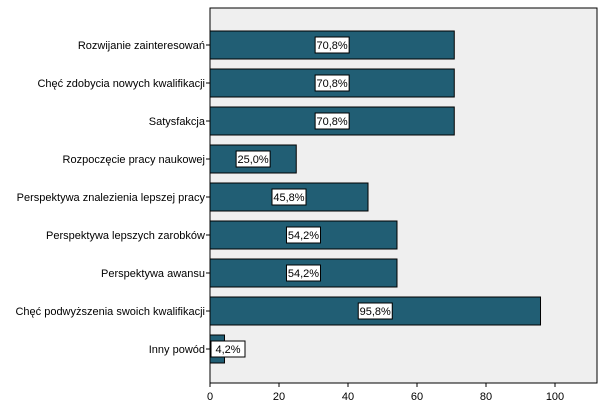 The image size is (602, 415). Describe the element at coordinates (279, 397) in the screenshot. I see `x-tick-label: 20` at that location.